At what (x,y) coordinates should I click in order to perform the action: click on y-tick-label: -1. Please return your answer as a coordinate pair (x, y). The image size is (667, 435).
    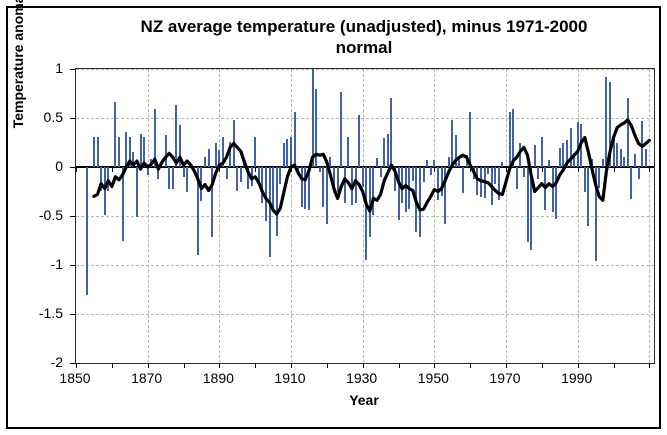
    Looking at the image, I should click on (56, 264).